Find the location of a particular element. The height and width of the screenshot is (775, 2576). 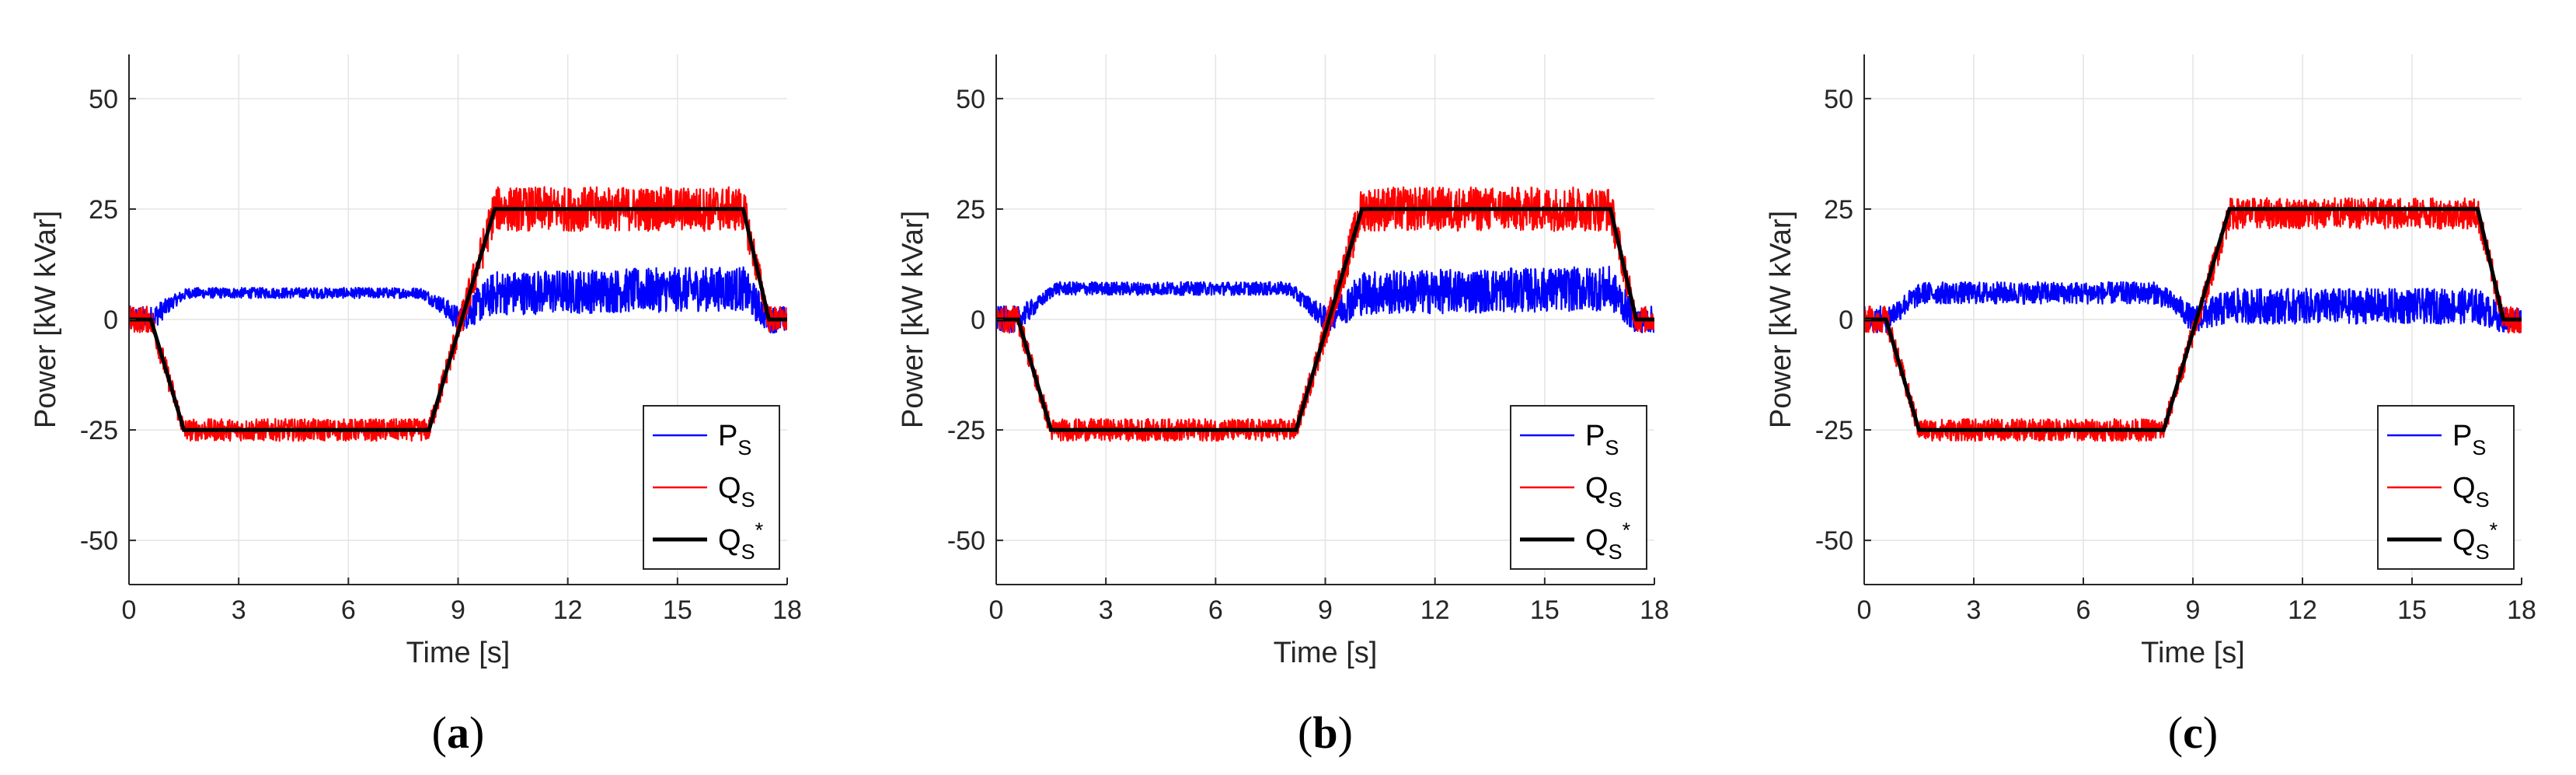

panel-label-letter: b is located at coordinates (1324, 732).